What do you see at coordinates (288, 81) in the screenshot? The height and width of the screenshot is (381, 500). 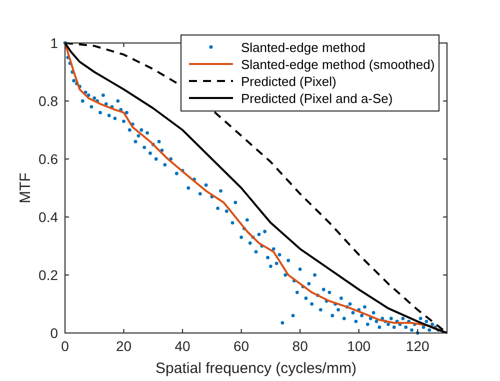 I see `legend-label: Predicted (Pixel)` at bounding box center [288, 81].